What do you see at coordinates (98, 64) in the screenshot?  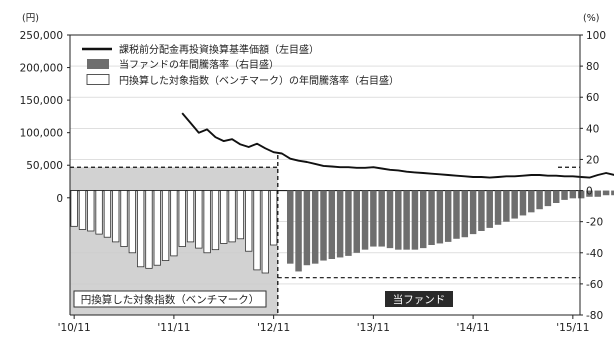 I see `legend-swatch-fund` at bounding box center [98, 64].